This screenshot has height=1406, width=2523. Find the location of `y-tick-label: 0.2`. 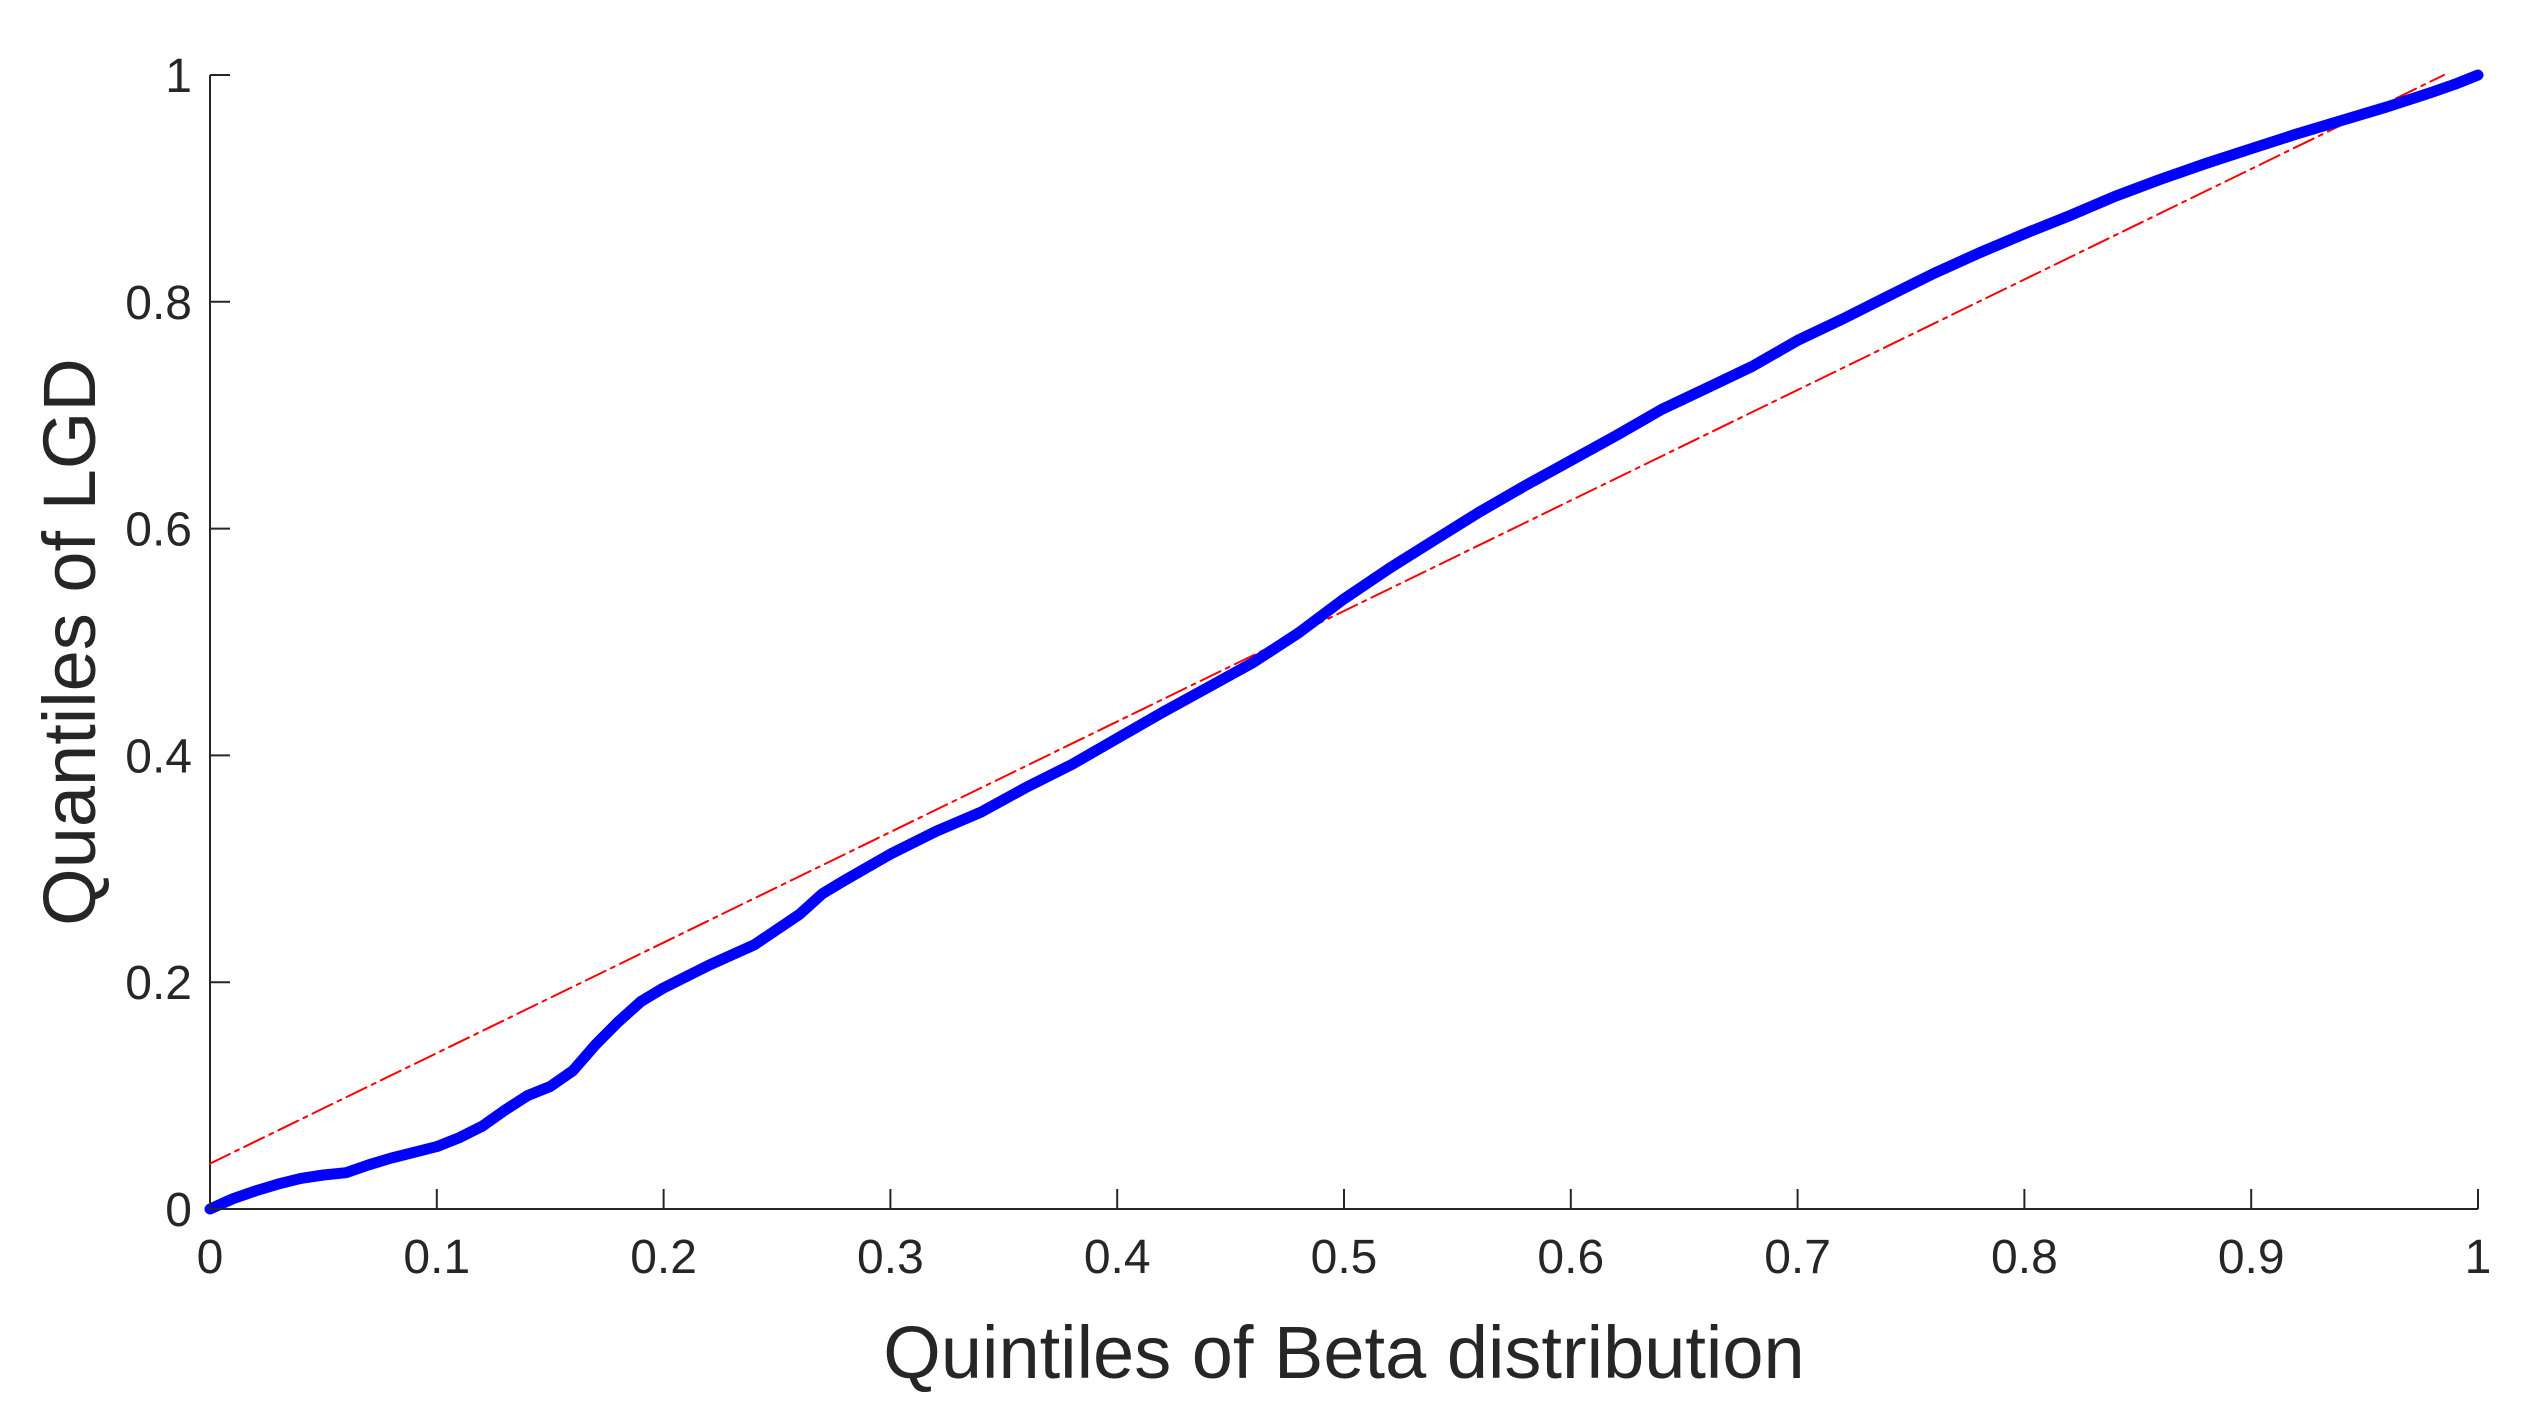

y-tick-label: 0.2 is located at coordinates (158, 983).